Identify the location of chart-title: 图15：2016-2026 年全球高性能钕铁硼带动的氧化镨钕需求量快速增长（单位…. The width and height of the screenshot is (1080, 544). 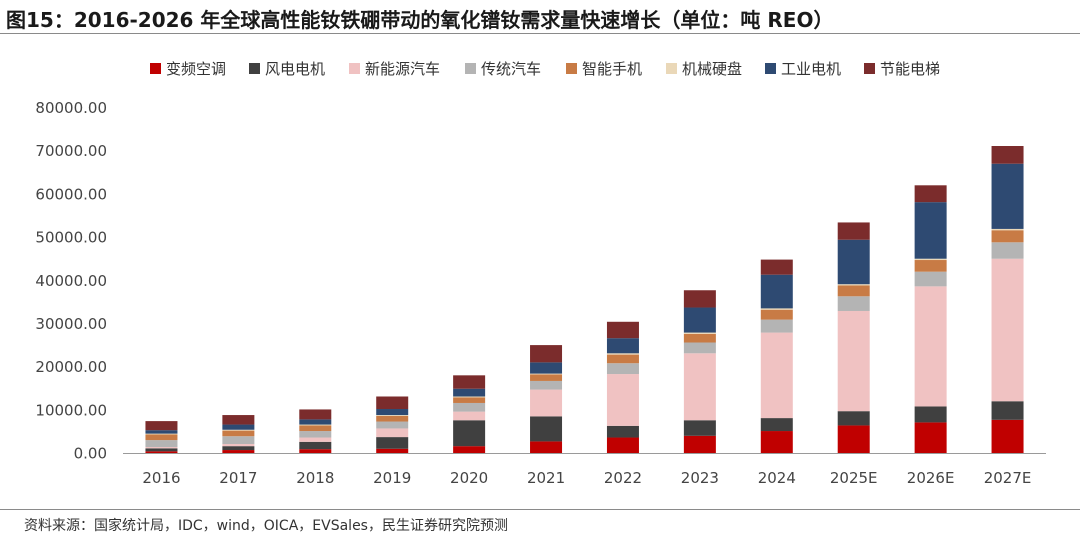
(420, 20).